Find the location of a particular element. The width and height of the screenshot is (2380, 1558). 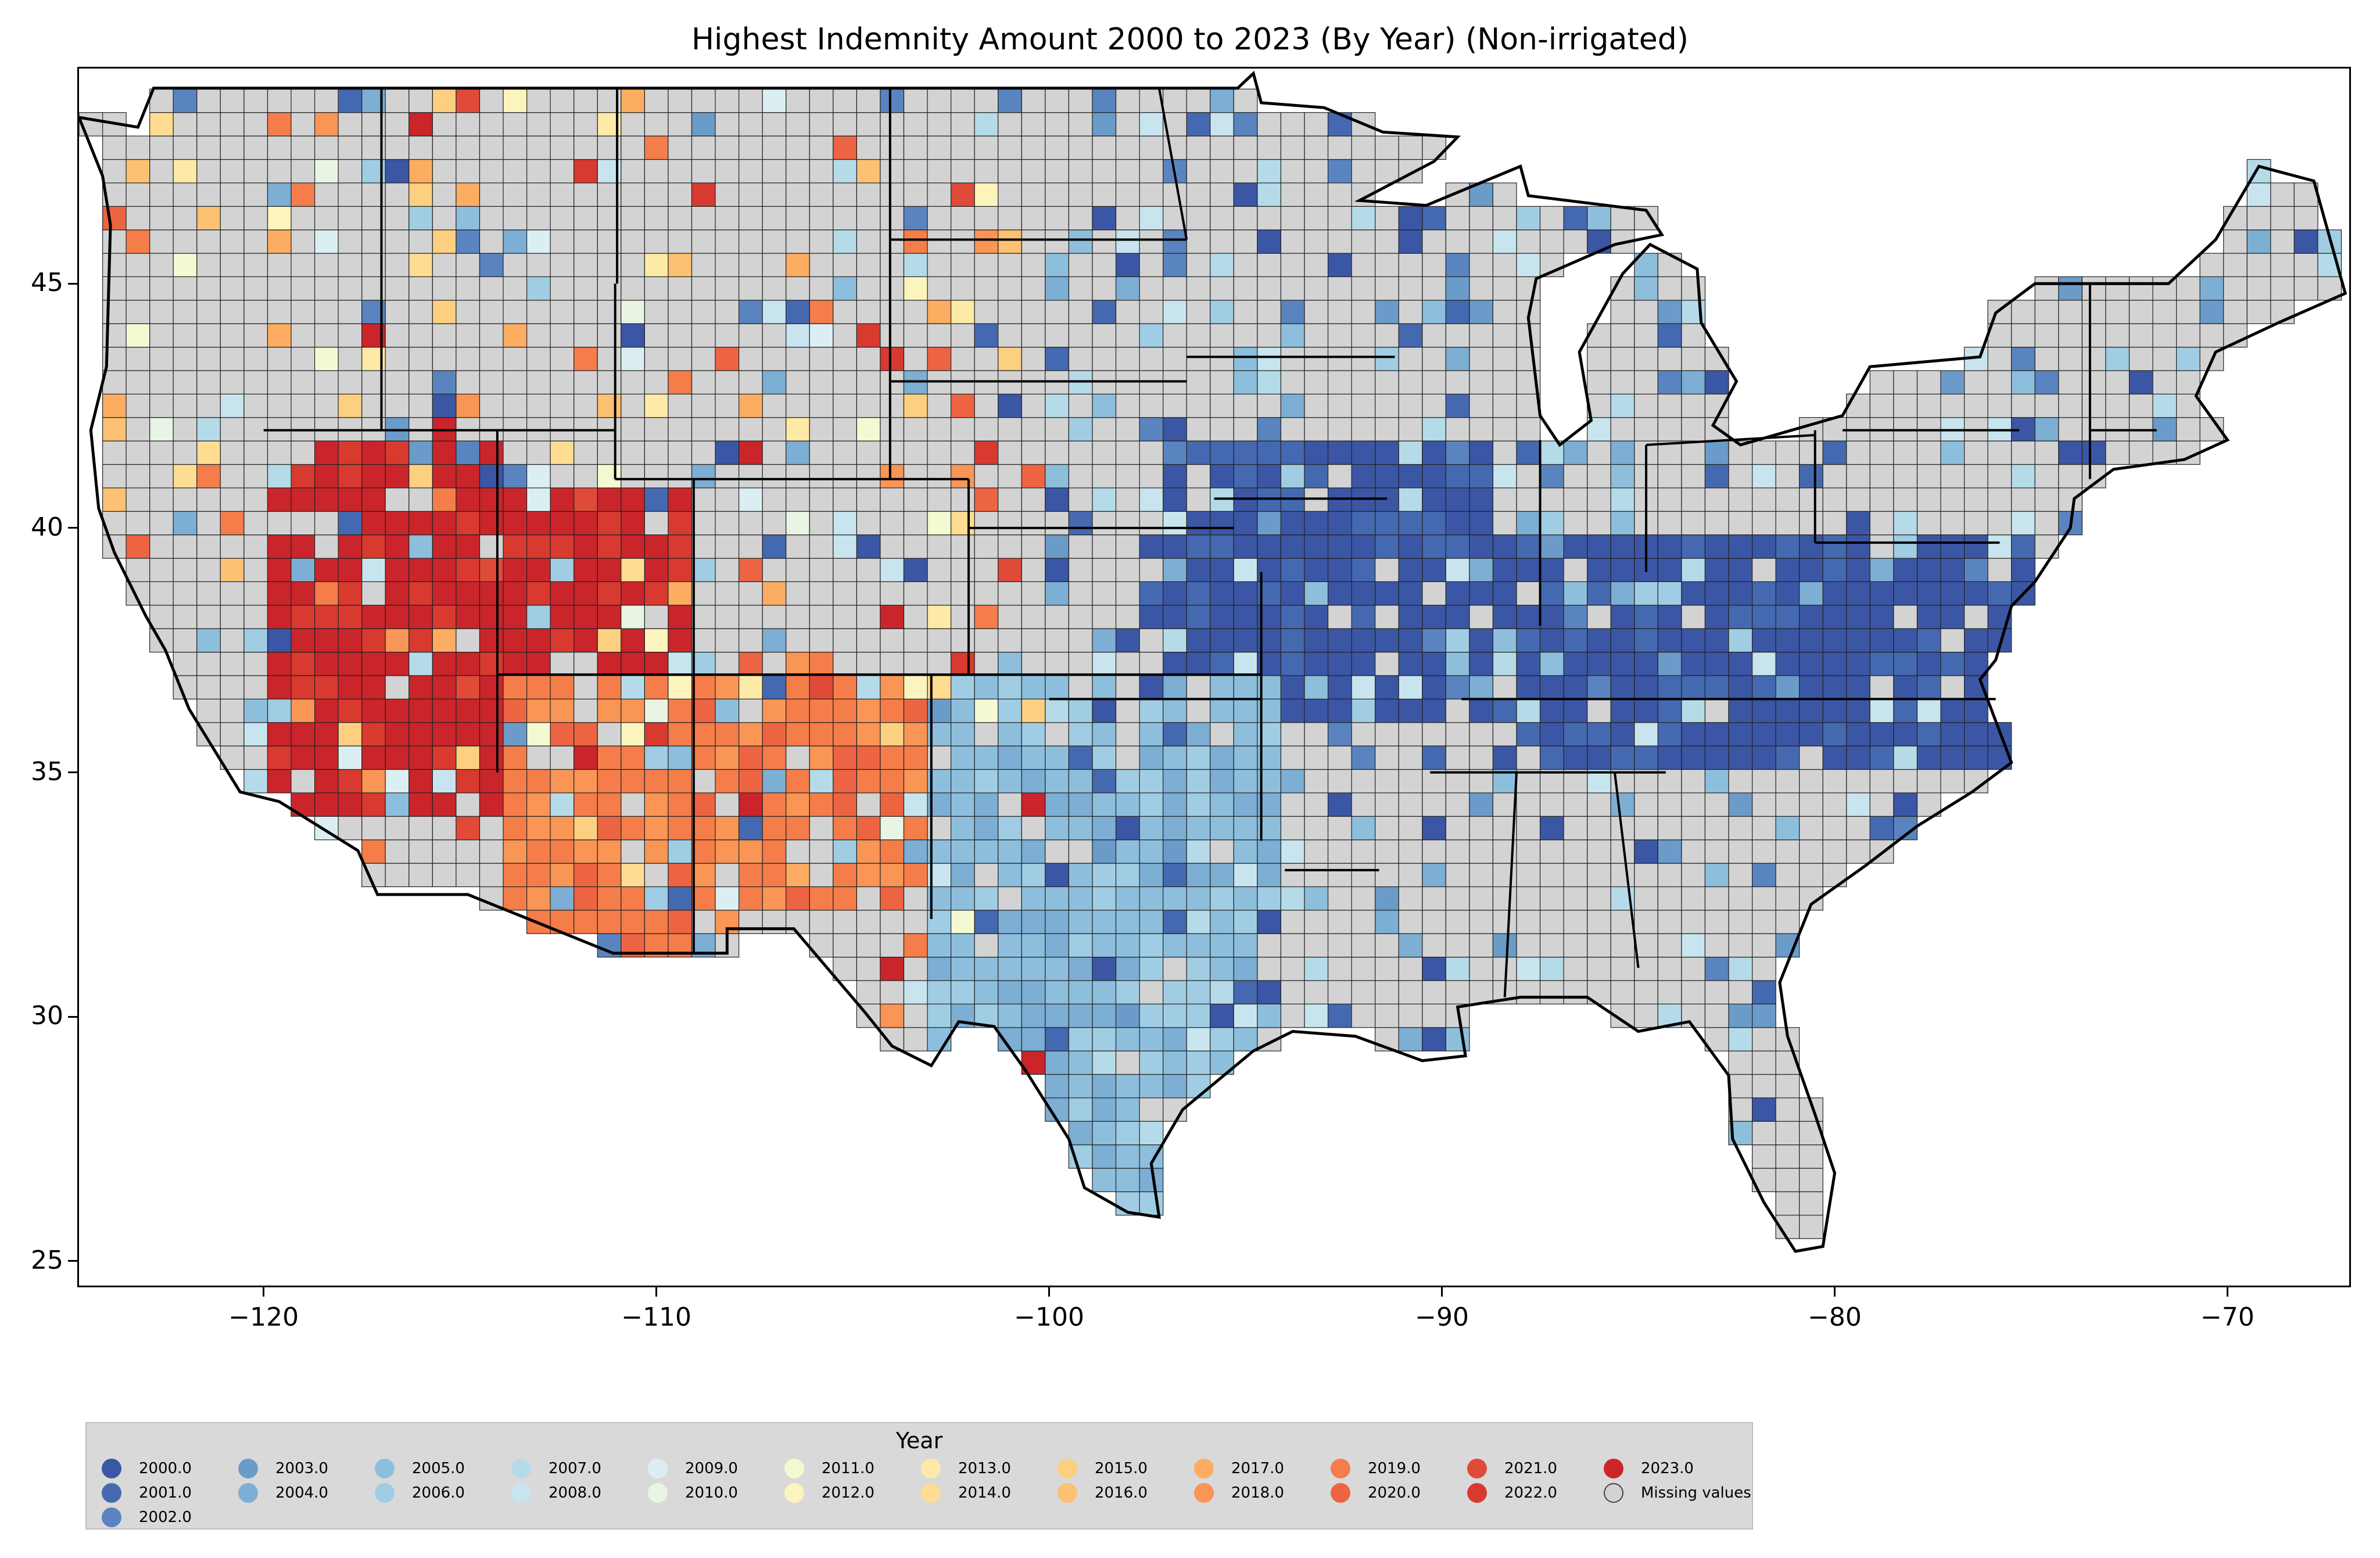

y-tick-mark is located at coordinates (72, 1017).